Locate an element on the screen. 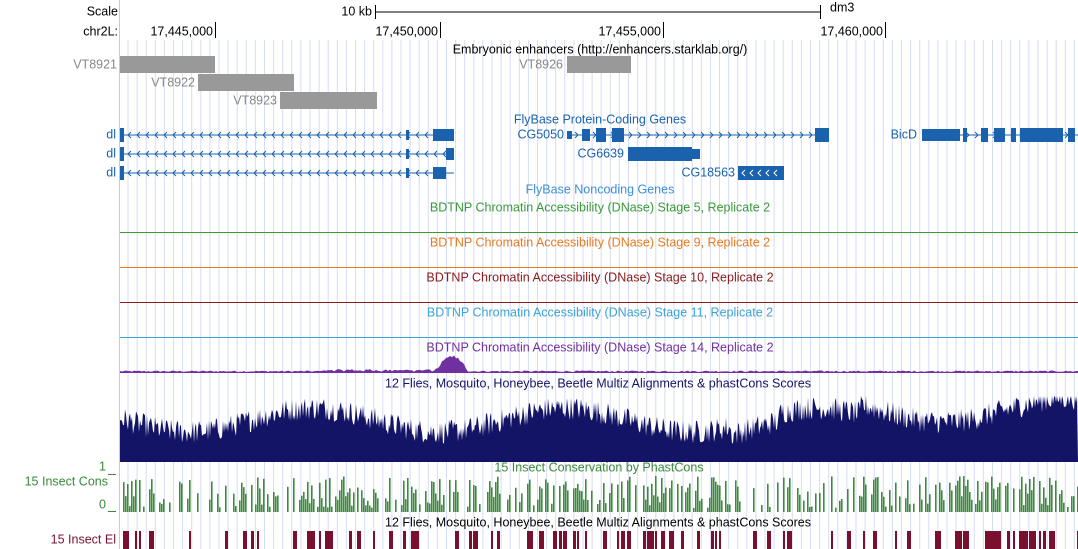 The height and width of the screenshot is (549, 1078). multiz-area is located at coordinates (599, 429).